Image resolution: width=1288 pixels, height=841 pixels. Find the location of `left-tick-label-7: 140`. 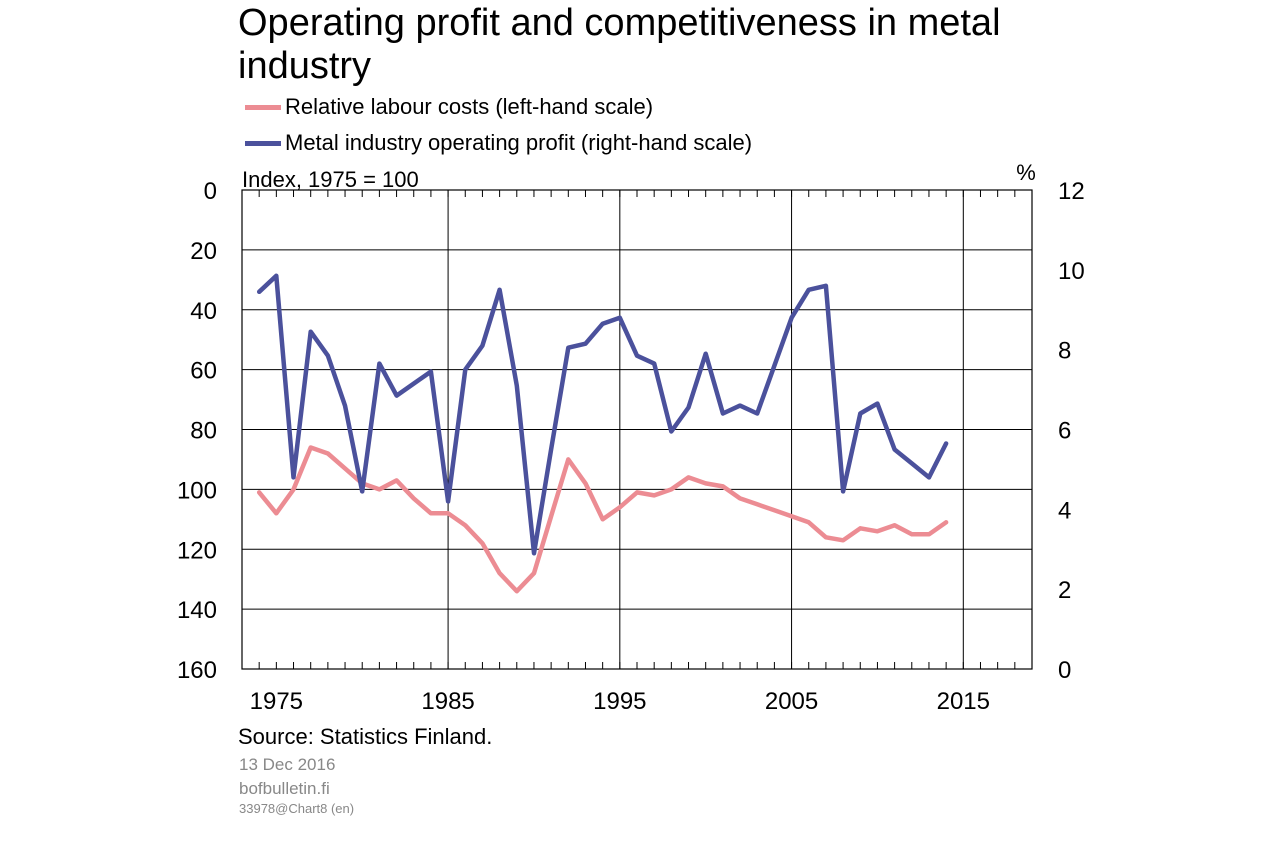

left-tick-label-7: 140 is located at coordinates (197, 610).